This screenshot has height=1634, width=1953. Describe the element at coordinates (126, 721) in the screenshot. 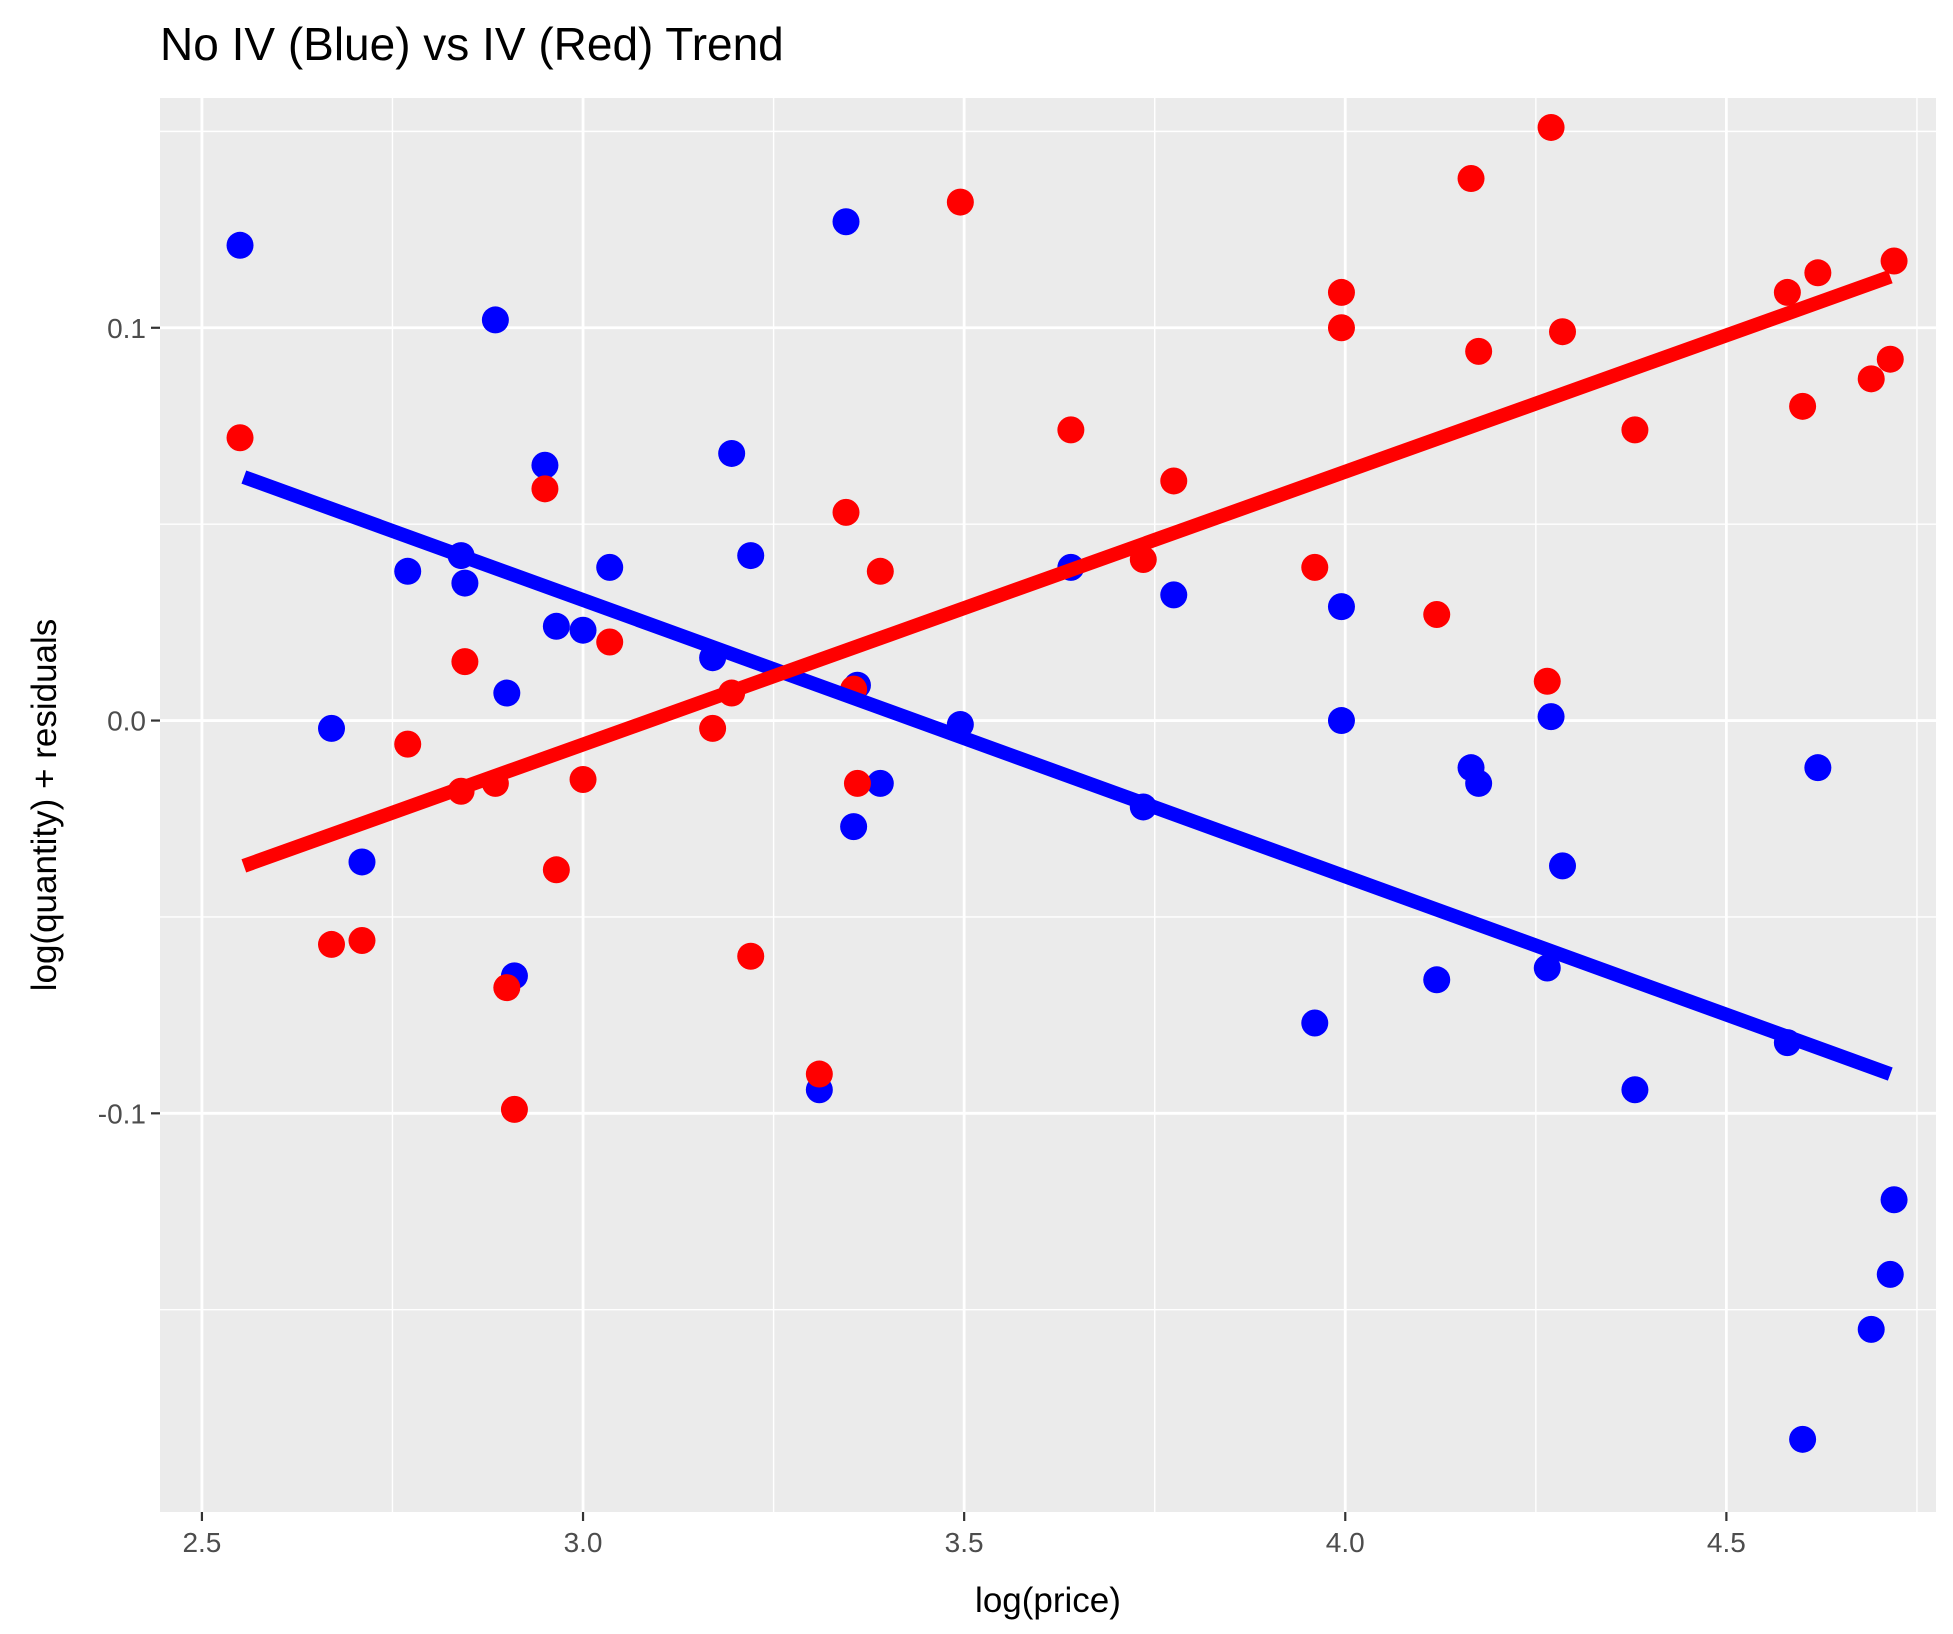

I see `y-tick-label: 0.0` at that location.